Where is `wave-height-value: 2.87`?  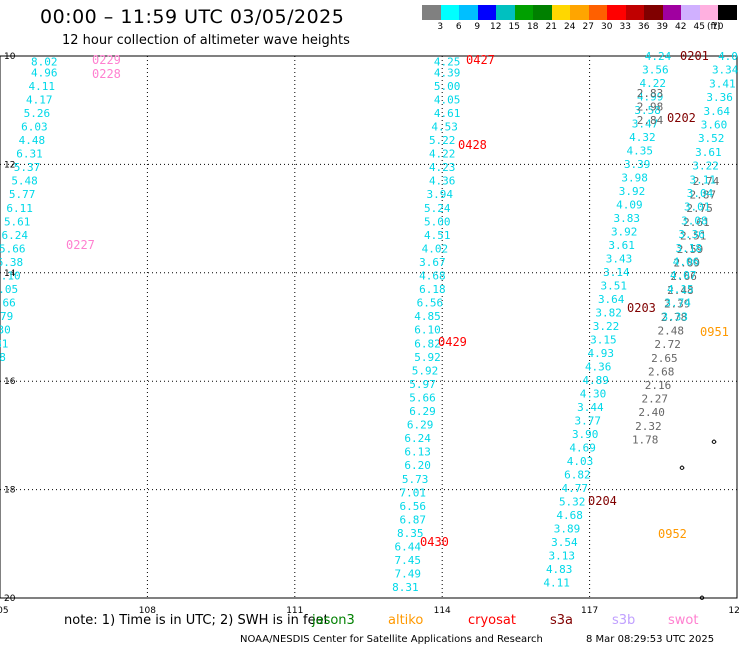
wave-height-value: 2.87 is located at coordinates (703, 195).